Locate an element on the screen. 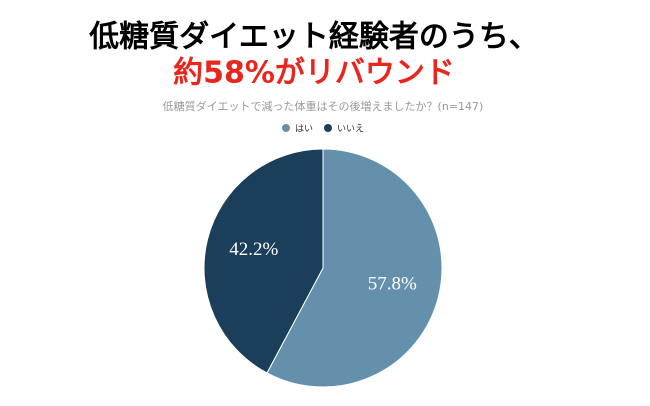 The height and width of the screenshot is (406, 650). headline: 約58%がリバウンド is located at coordinates (314, 73).